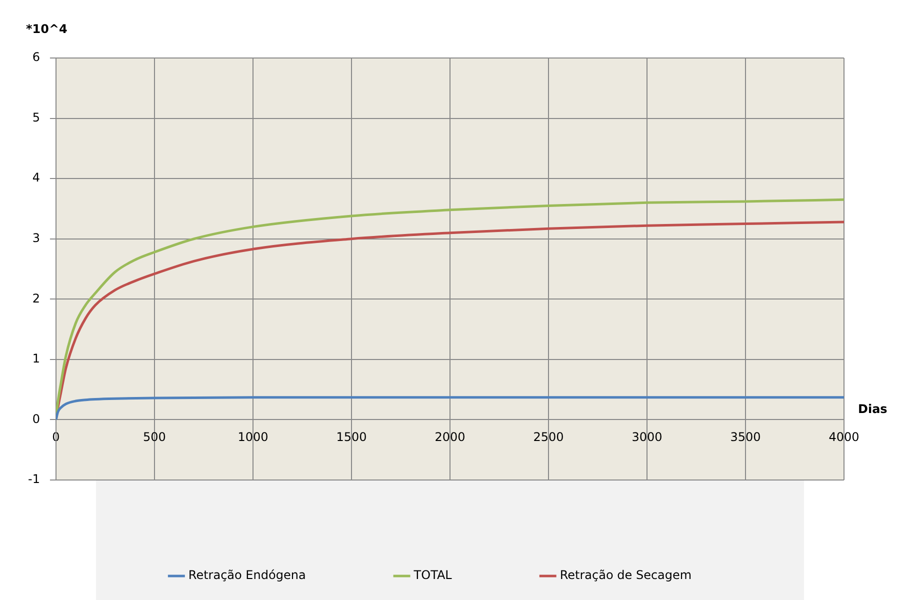  What do you see at coordinates (36, 237) in the screenshot?
I see `y-tick-label: 3` at bounding box center [36, 237].